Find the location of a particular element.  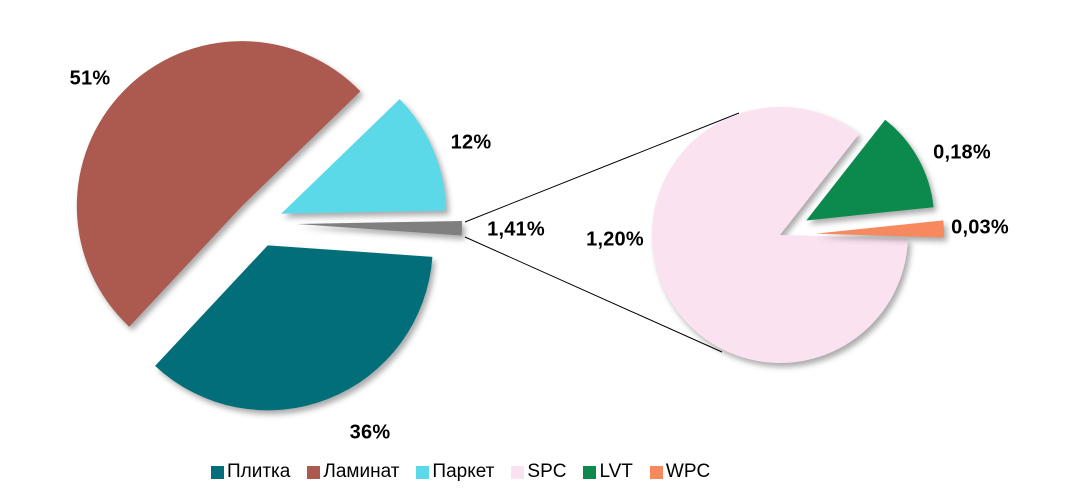

slice-label-plitka: 36% is located at coordinates (370, 432).